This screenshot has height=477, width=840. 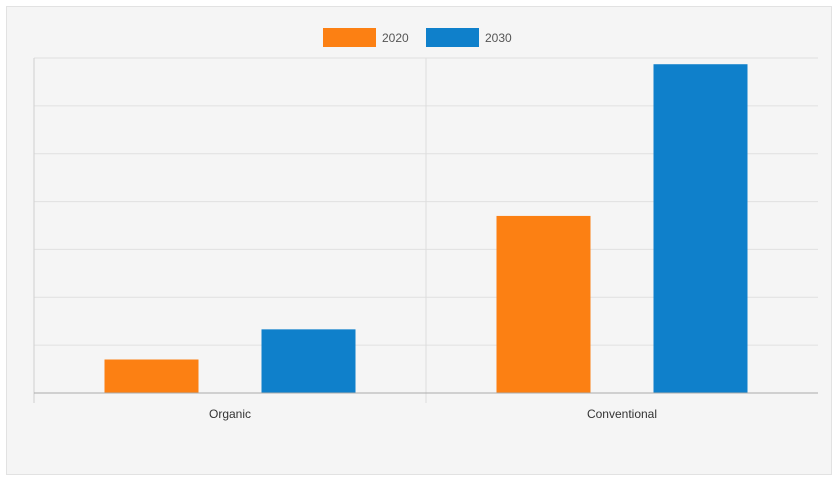 I want to click on x-tick-label-organic: Organic, so click(x=230, y=414).